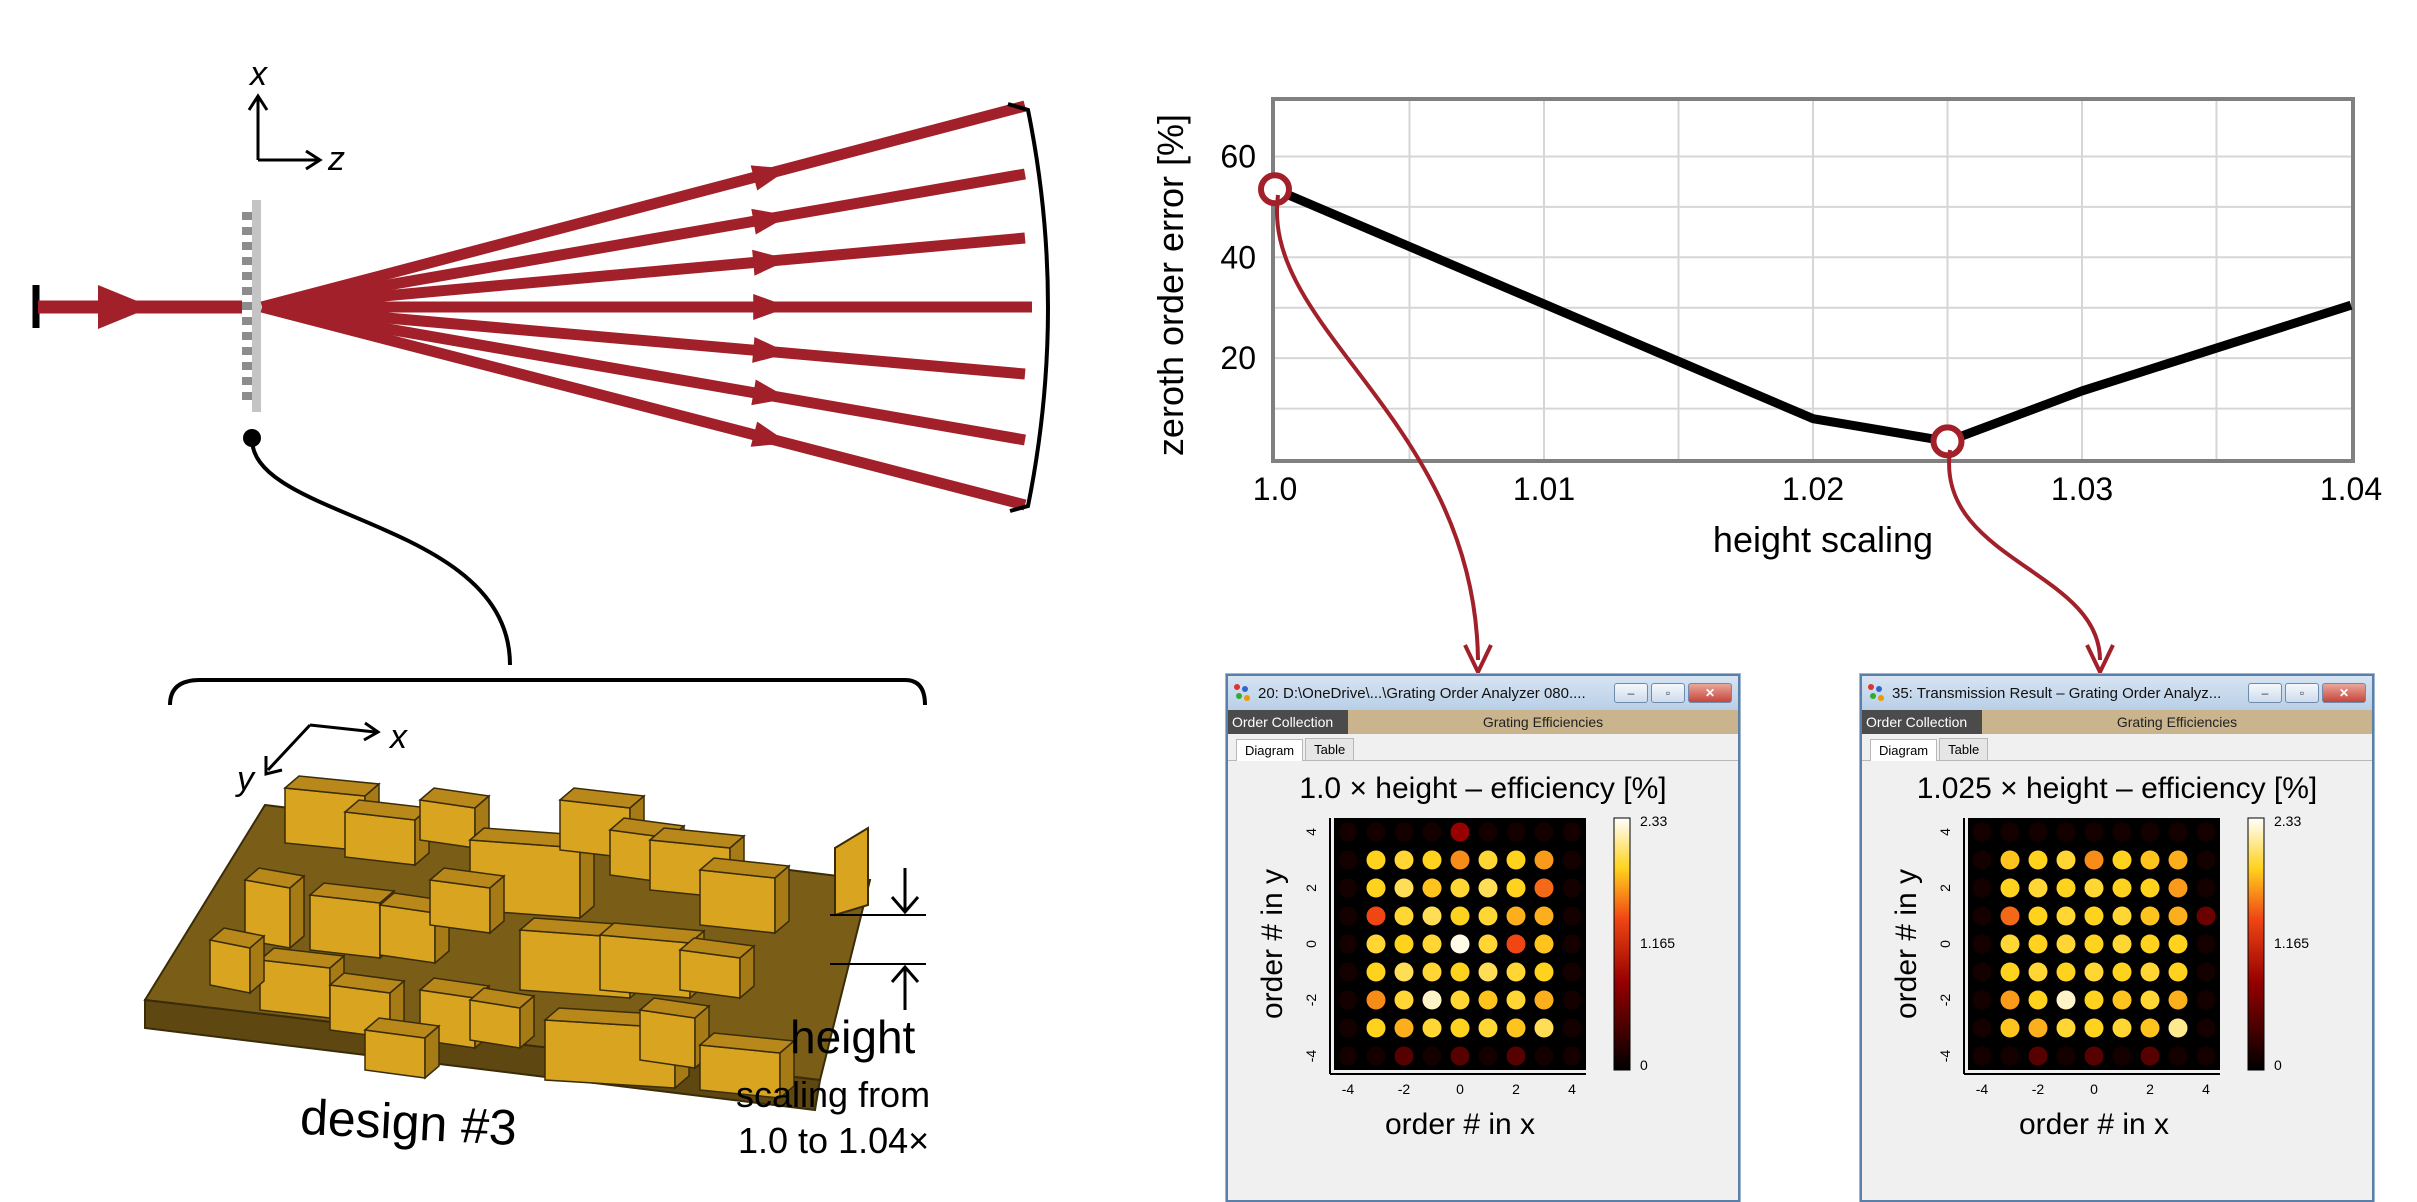 The height and width of the screenshot is (1202, 2417). Describe the element at coordinates (2278, 1065) in the screenshot. I see `colorbar-label: 0` at that location.